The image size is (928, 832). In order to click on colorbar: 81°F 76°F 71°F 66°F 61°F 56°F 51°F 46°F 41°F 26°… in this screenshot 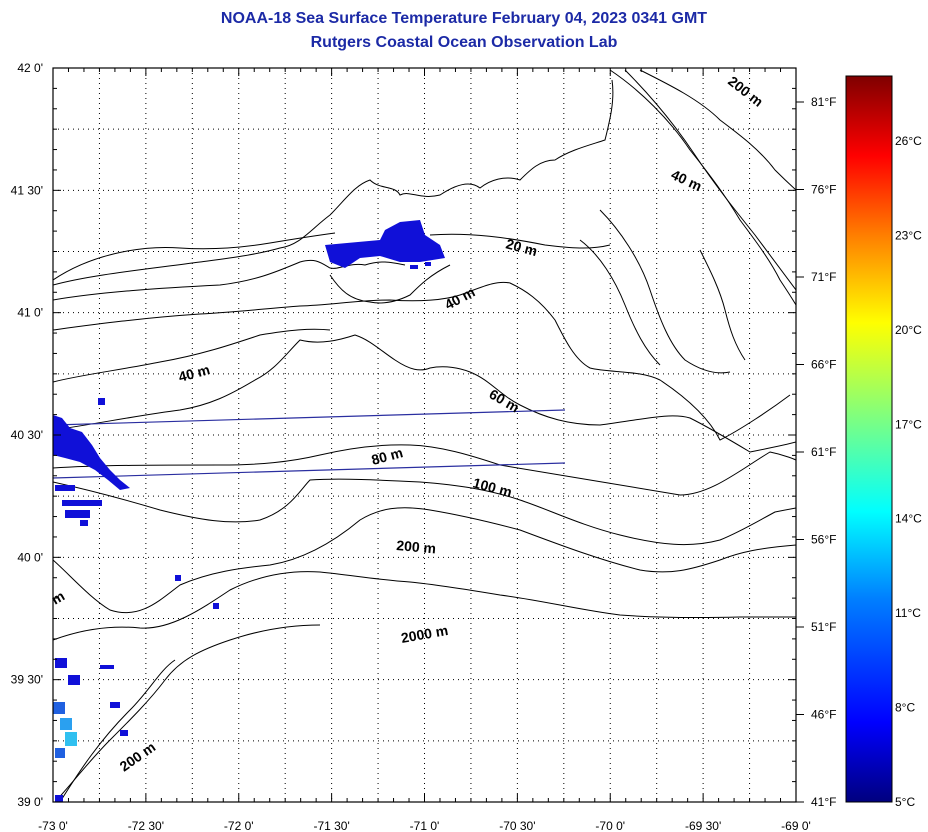, I will do `click(859, 442)`.